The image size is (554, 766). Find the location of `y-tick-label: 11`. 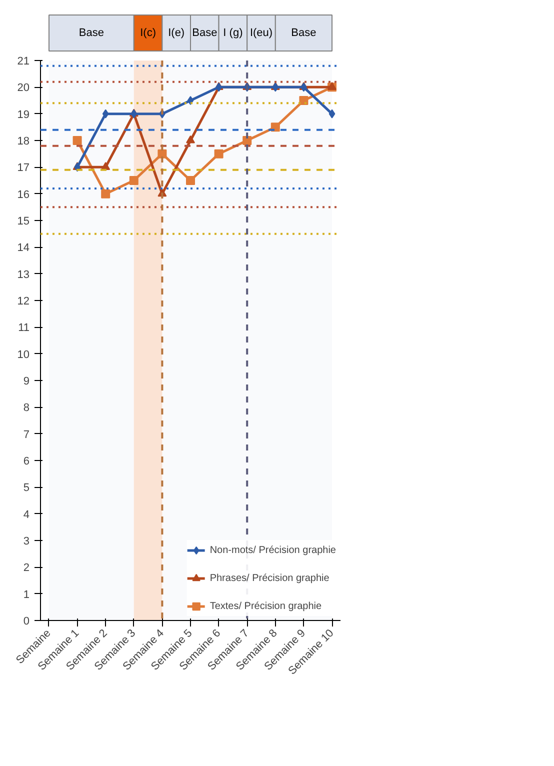

y-tick-label: 11 is located at coordinates (24, 328).